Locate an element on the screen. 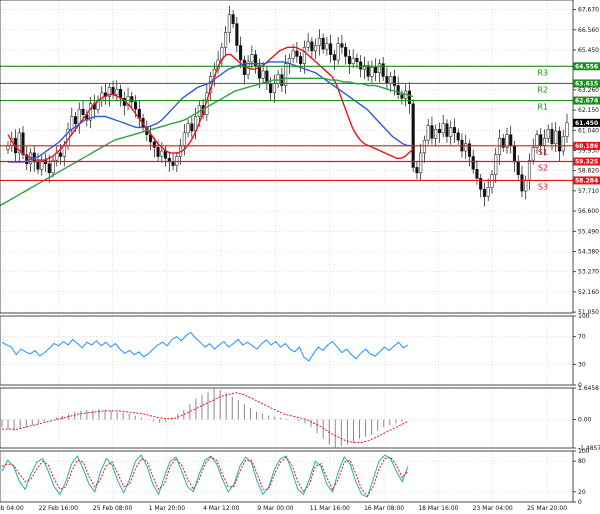 The width and height of the screenshot is (600, 514). y-tick-label: 55.490 is located at coordinates (588, 231).